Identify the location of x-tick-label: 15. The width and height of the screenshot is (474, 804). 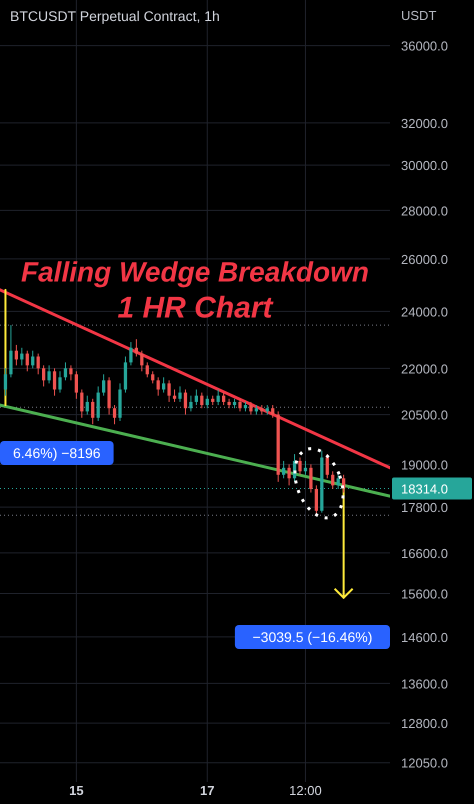
(76, 790).